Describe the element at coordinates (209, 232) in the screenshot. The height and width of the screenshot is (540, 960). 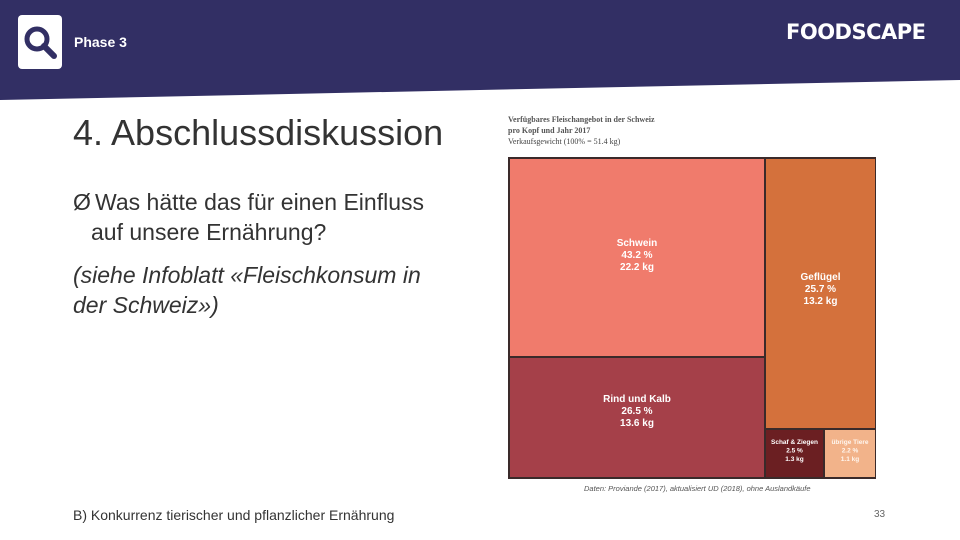
I see `question-line-2: auf unsere Ernährung?` at that location.